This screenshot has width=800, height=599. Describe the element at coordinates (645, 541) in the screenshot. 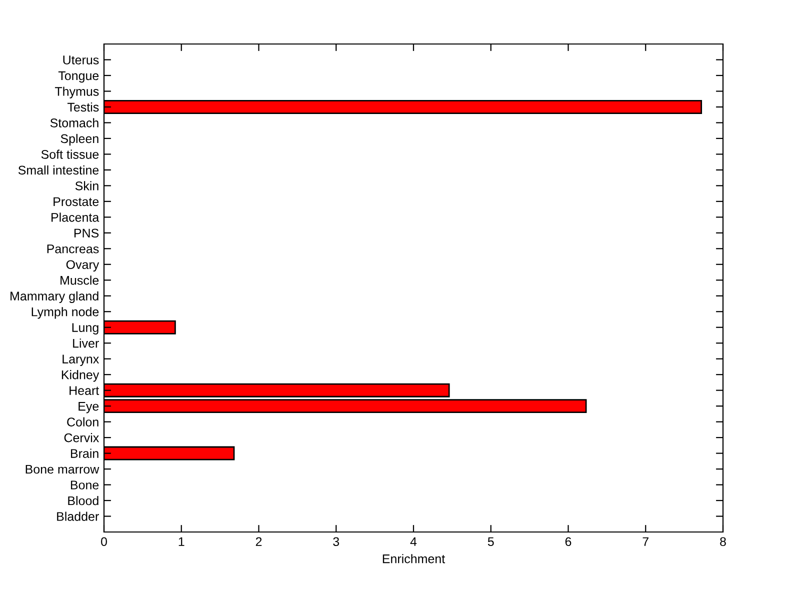

I see `x-tick-label: 7` at that location.